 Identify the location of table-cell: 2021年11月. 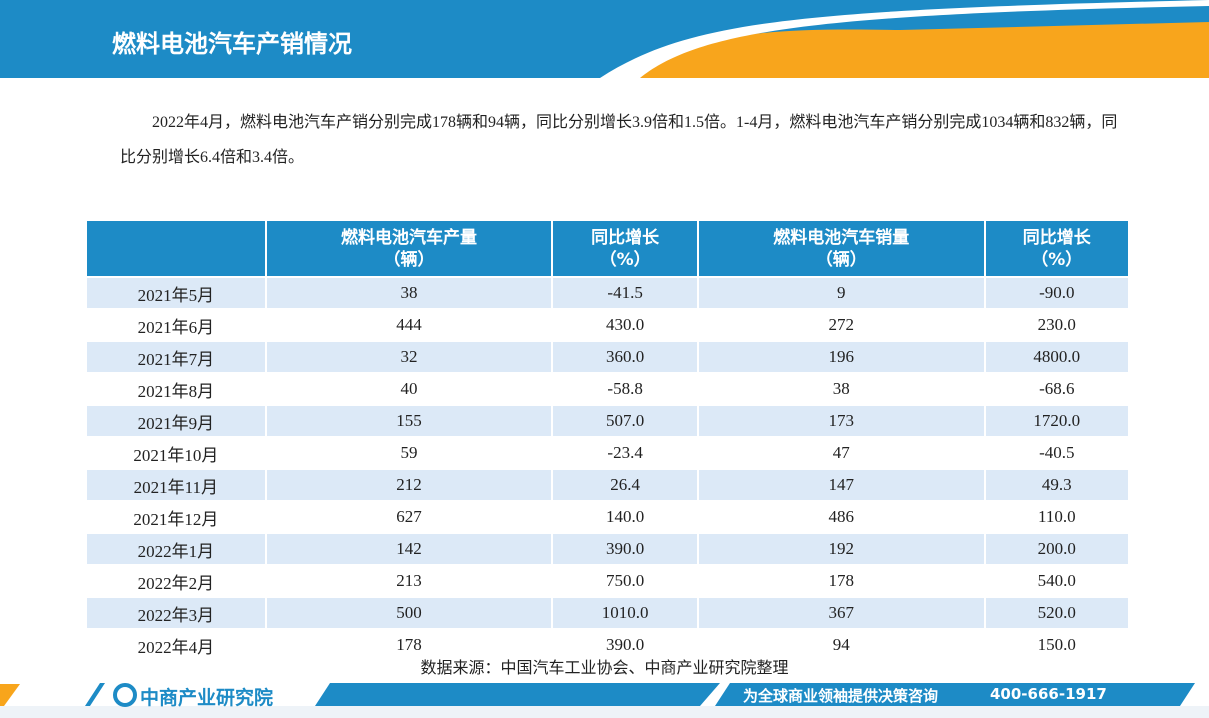
(176, 484).